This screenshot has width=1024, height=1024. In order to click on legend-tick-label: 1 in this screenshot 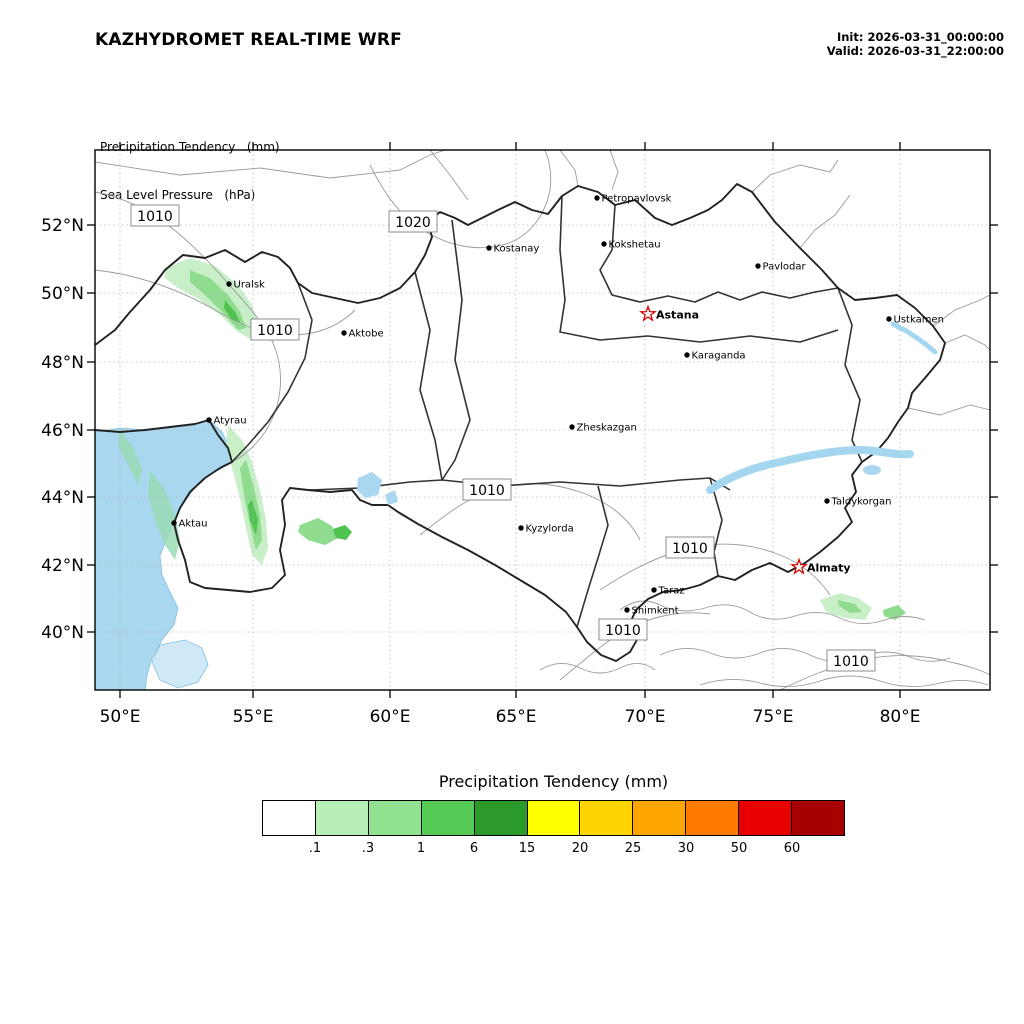, I will do `click(421, 848)`.